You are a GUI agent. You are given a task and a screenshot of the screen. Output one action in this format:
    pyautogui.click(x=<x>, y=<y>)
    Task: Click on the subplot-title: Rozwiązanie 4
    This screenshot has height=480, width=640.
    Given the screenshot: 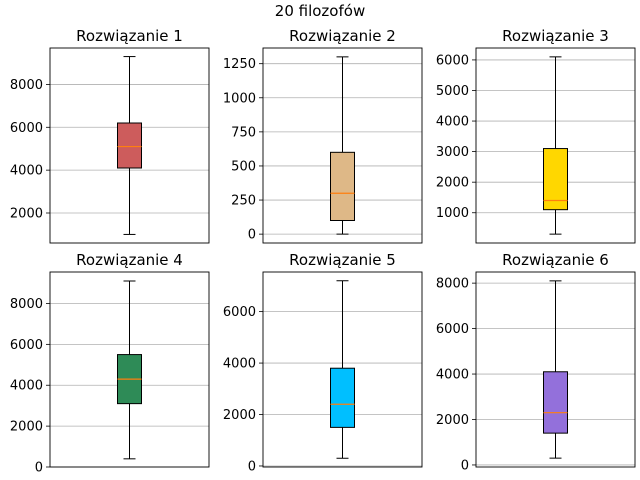 What is the action you would take?
    pyautogui.click(x=129, y=260)
    